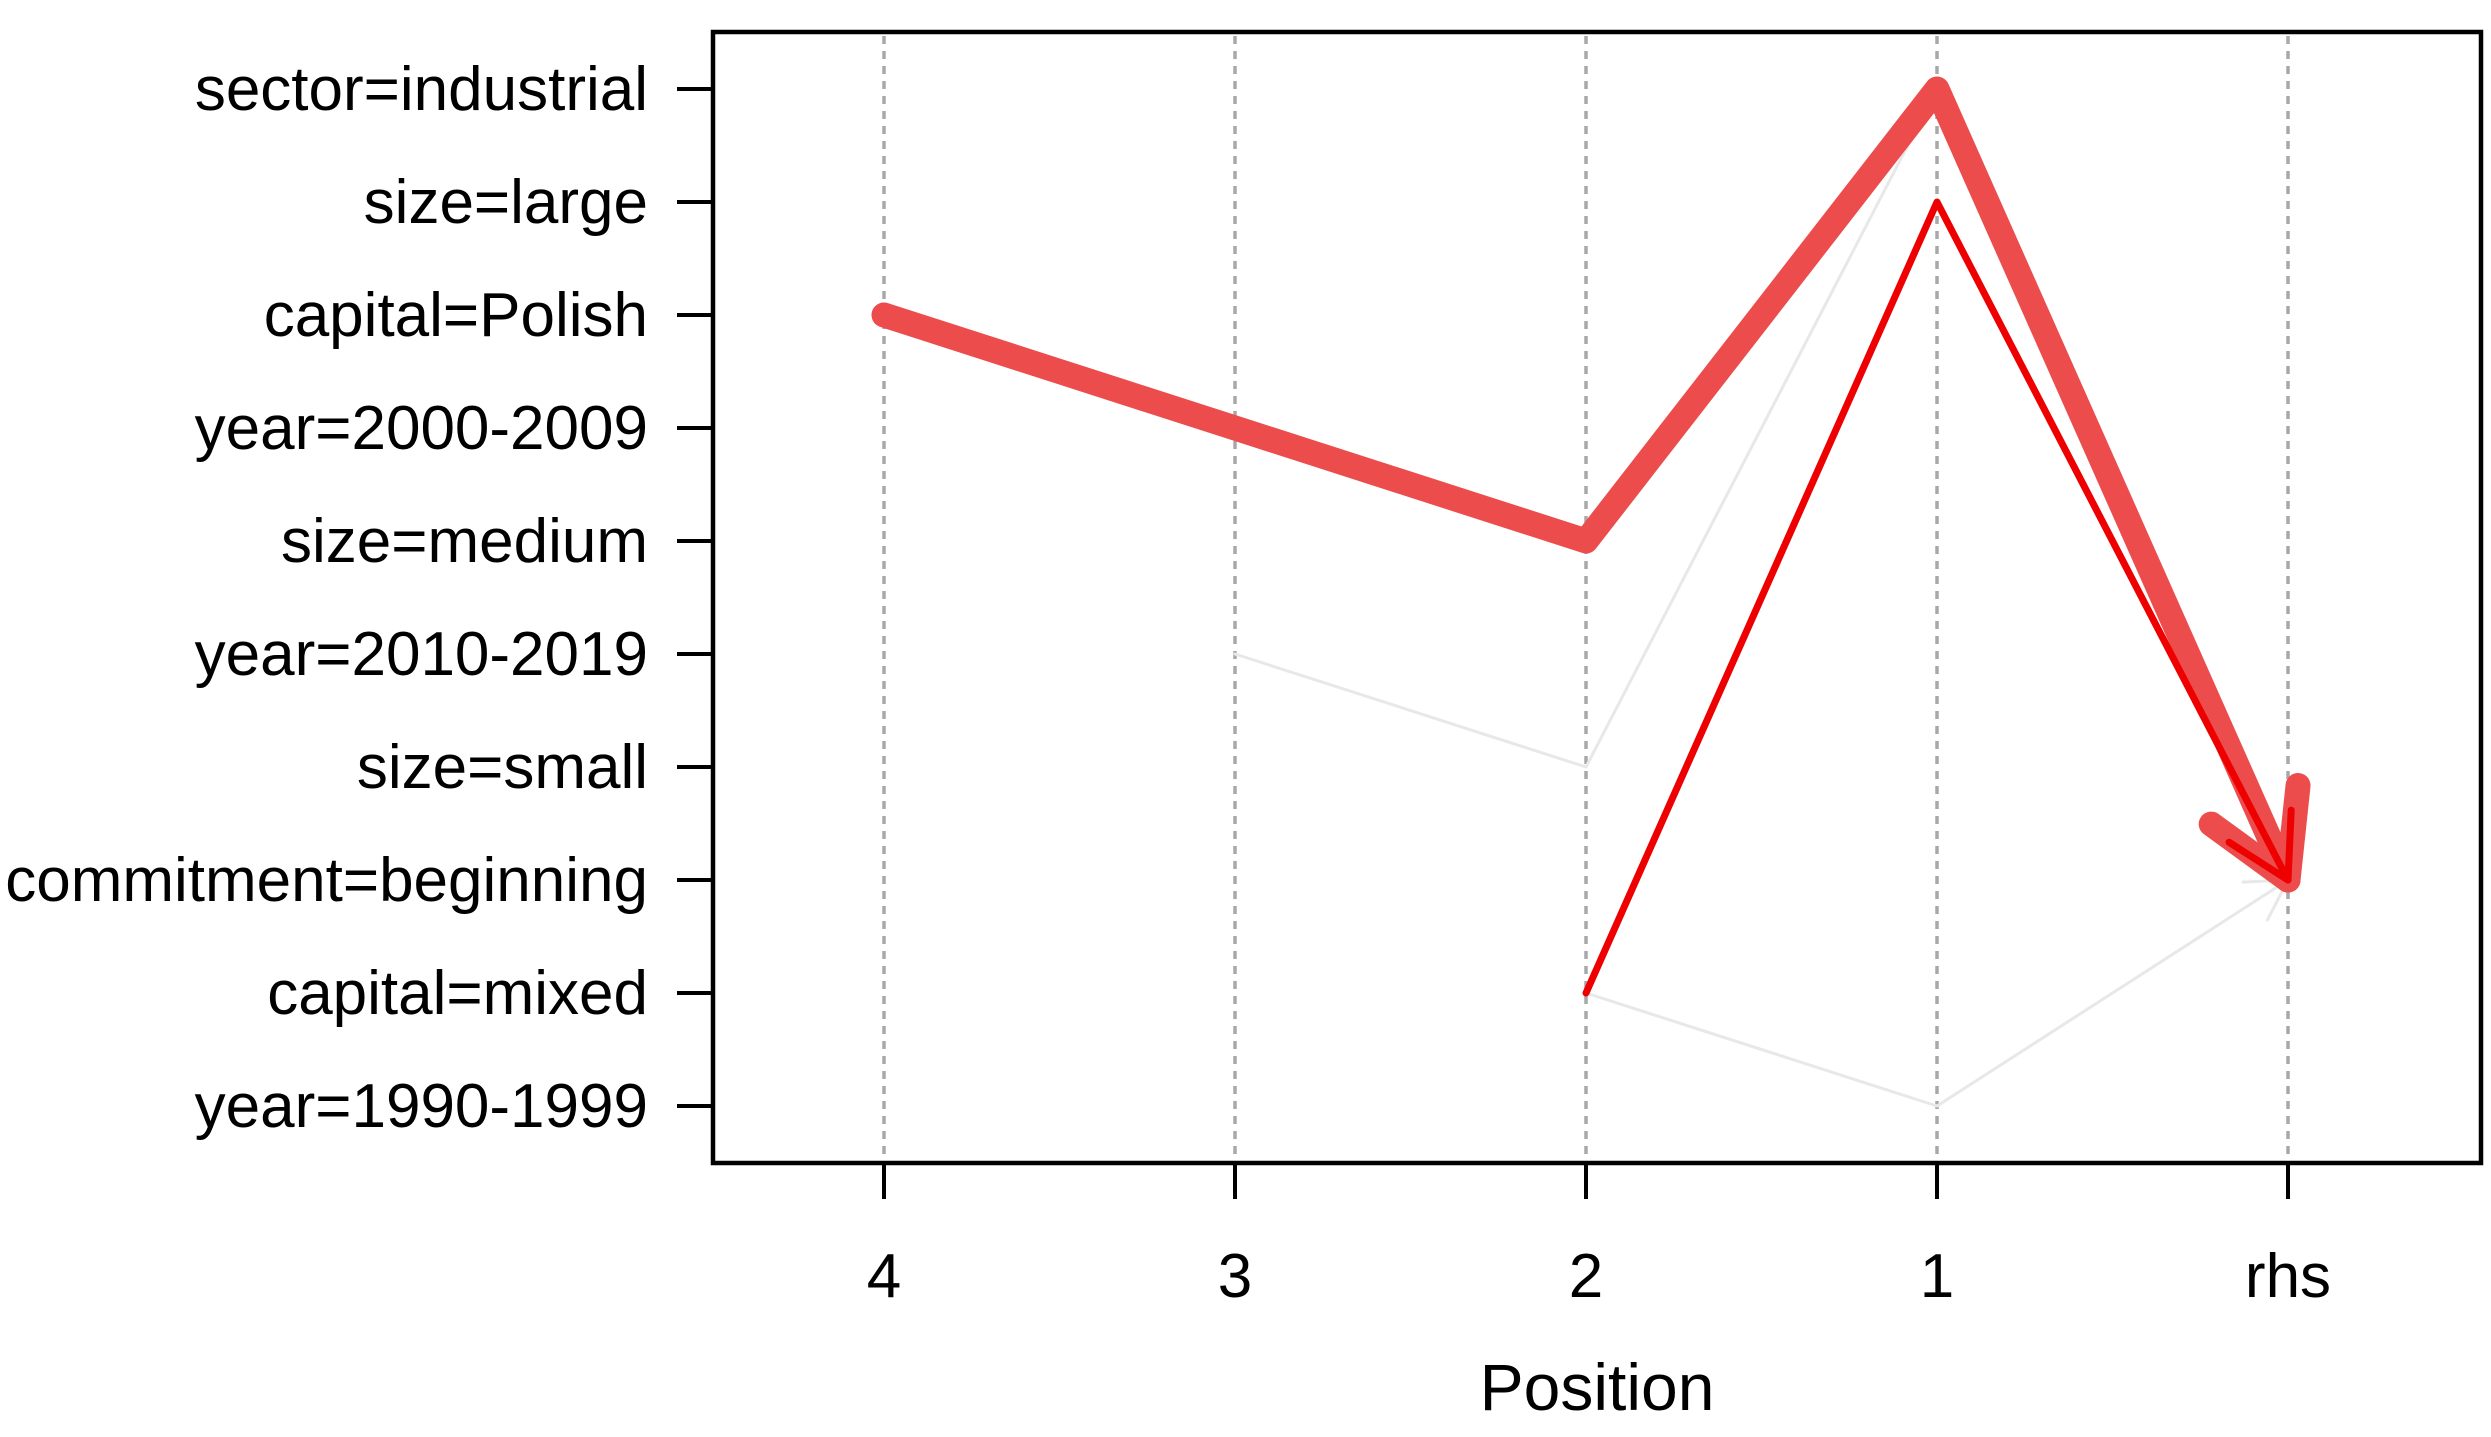 Image resolution: width=2491 pixels, height=1437 pixels. What do you see at coordinates (506, 202) in the screenshot?
I see `y-tick-label: size=large` at bounding box center [506, 202].